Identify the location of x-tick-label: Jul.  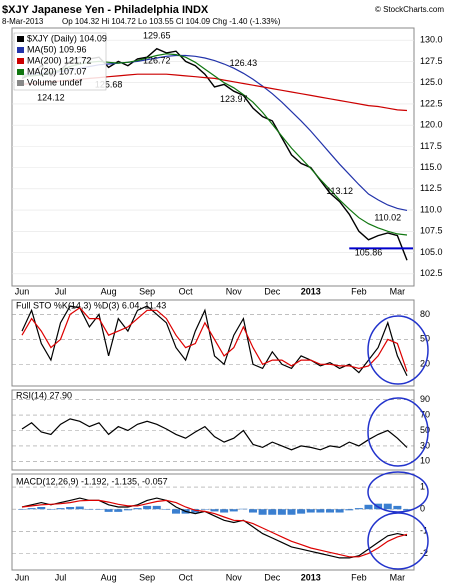
(61, 577).